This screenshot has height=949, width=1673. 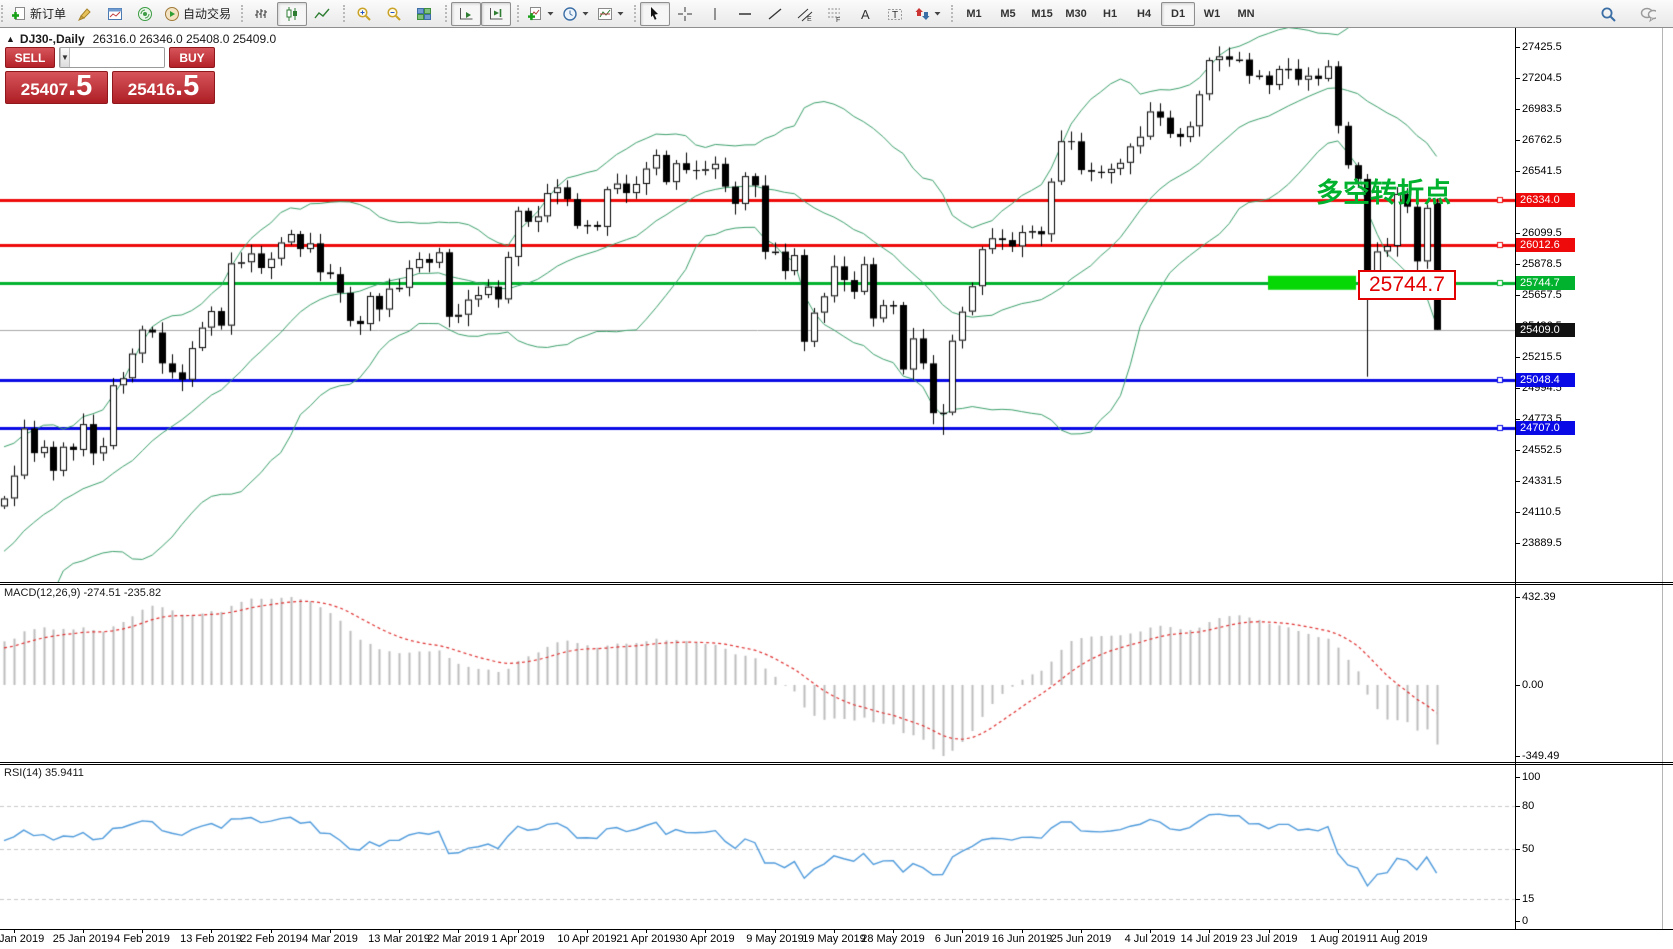 I want to click on buy-price-display: 25416.5, so click(x=163, y=87).